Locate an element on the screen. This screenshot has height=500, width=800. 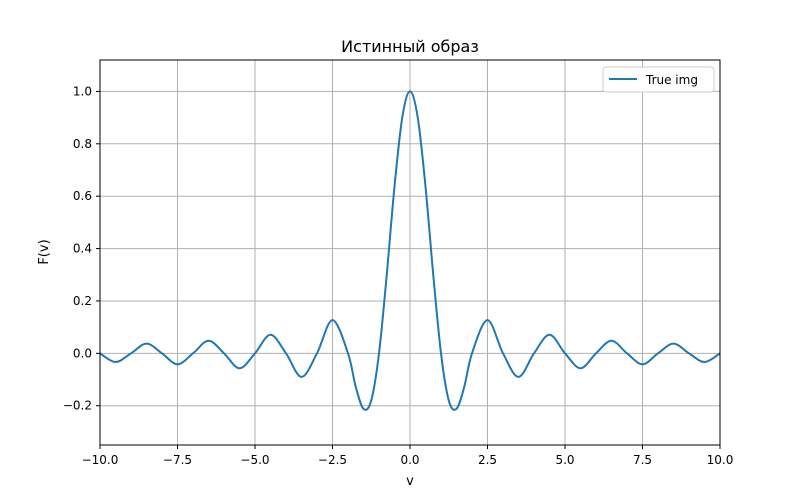
x-tick-label: 10.0 is located at coordinates (720, 460).